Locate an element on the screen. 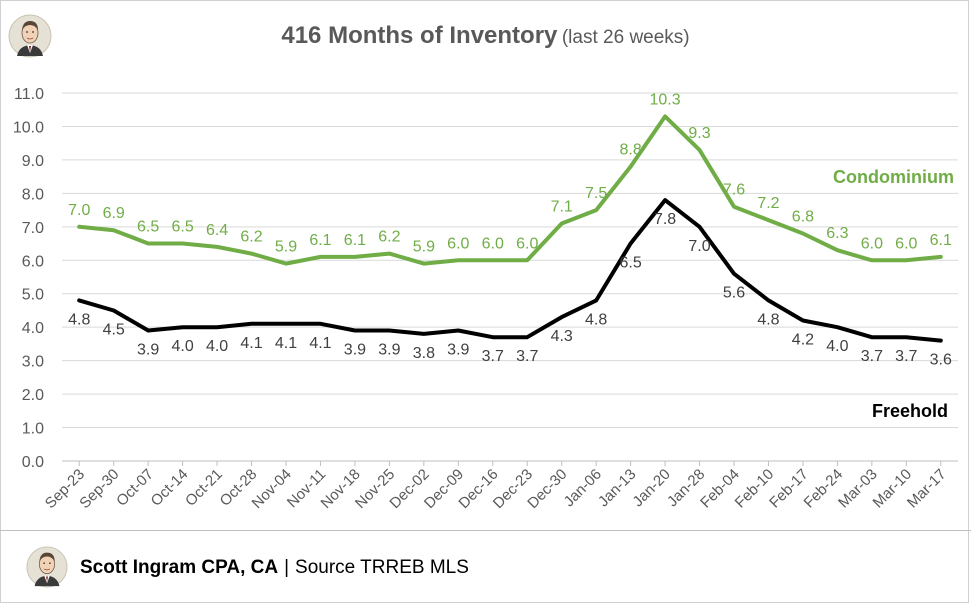  condominium-data-label: 6.4 is located at coordinates (217, 230).